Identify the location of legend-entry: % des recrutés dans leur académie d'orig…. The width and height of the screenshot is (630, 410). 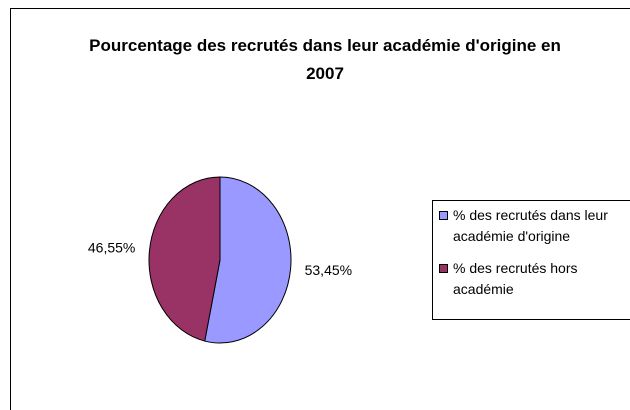
(534, 226).